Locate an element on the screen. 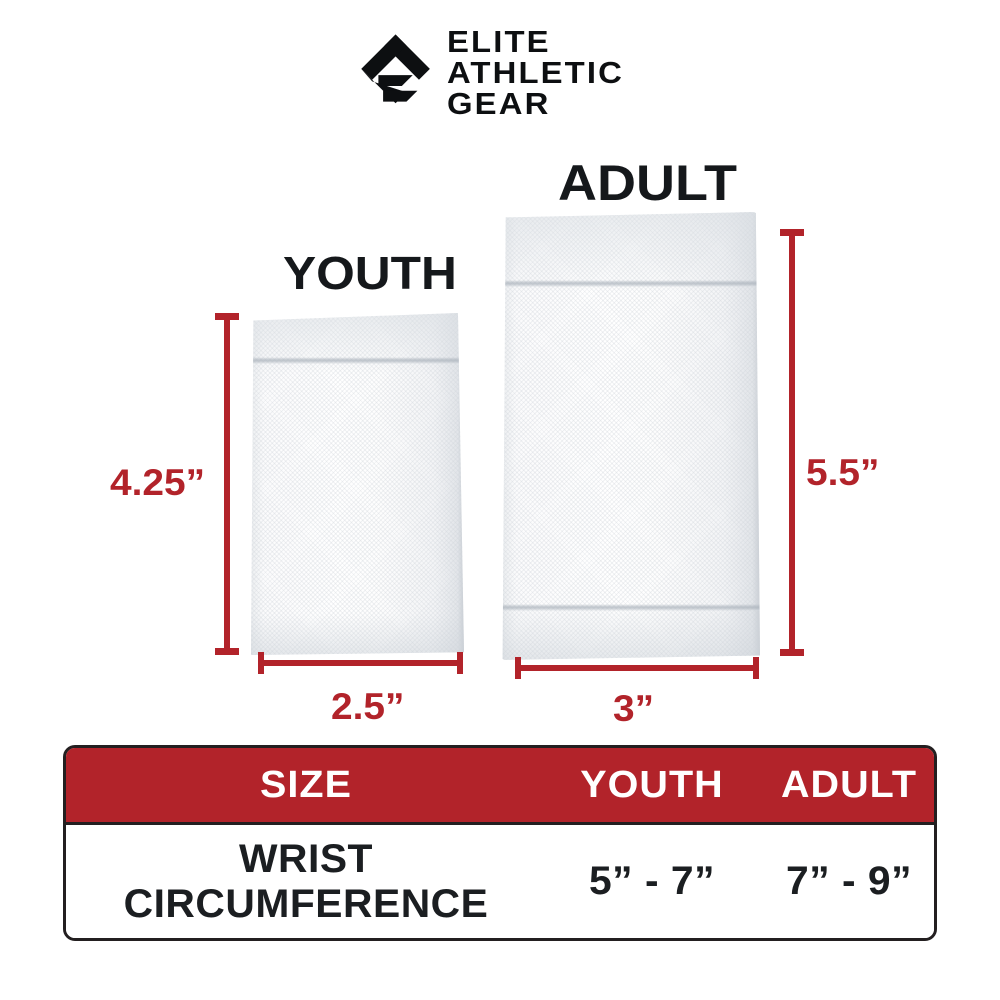 The height and width of the screenshot is (1000, 1000). brand-logo: ELITE ATHLETIC GEAR is located at coordinates (505, 72).